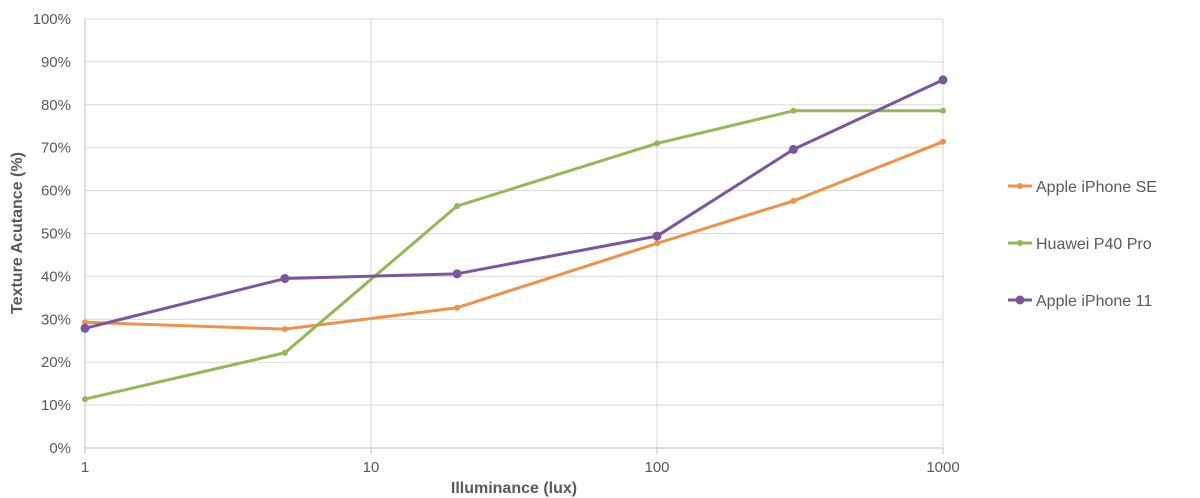  Describe the element at coordinates (60, 448) in the screenshot. I see `y-tick-label: 0%` at that location.